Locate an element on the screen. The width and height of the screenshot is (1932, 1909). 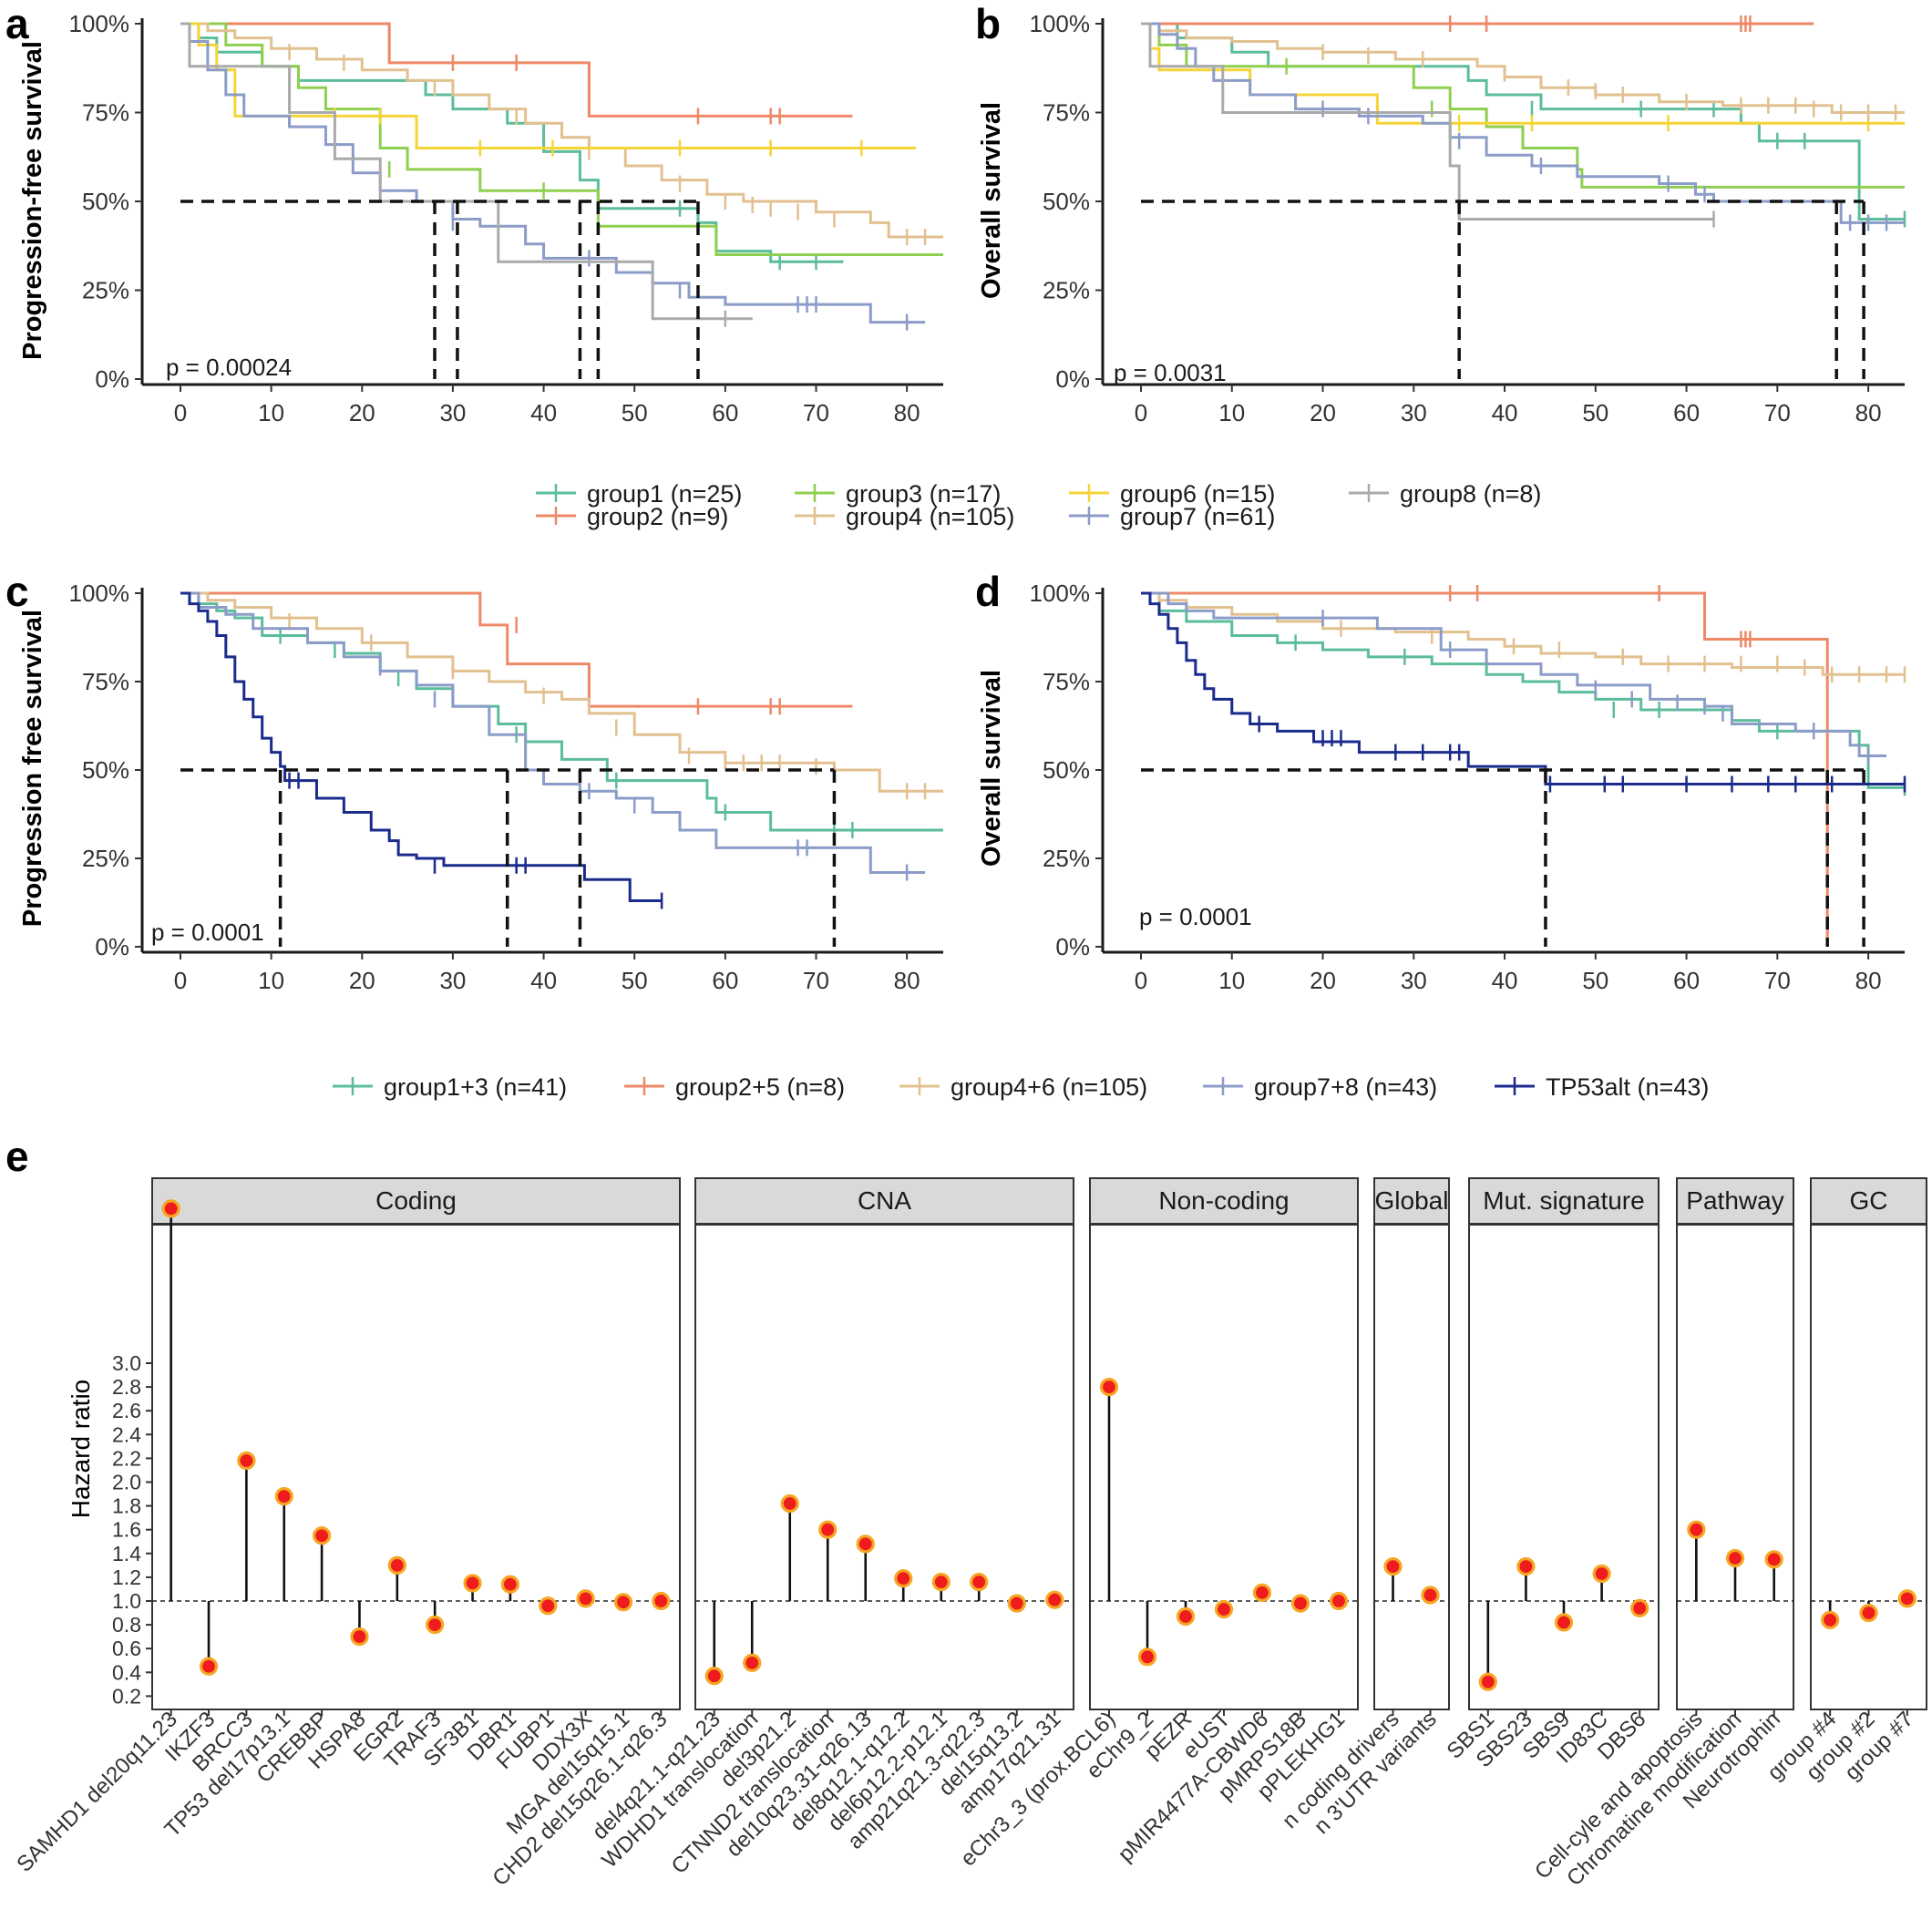
e-y-tick-label: 0.8 is located at coordinates (126, 1625).